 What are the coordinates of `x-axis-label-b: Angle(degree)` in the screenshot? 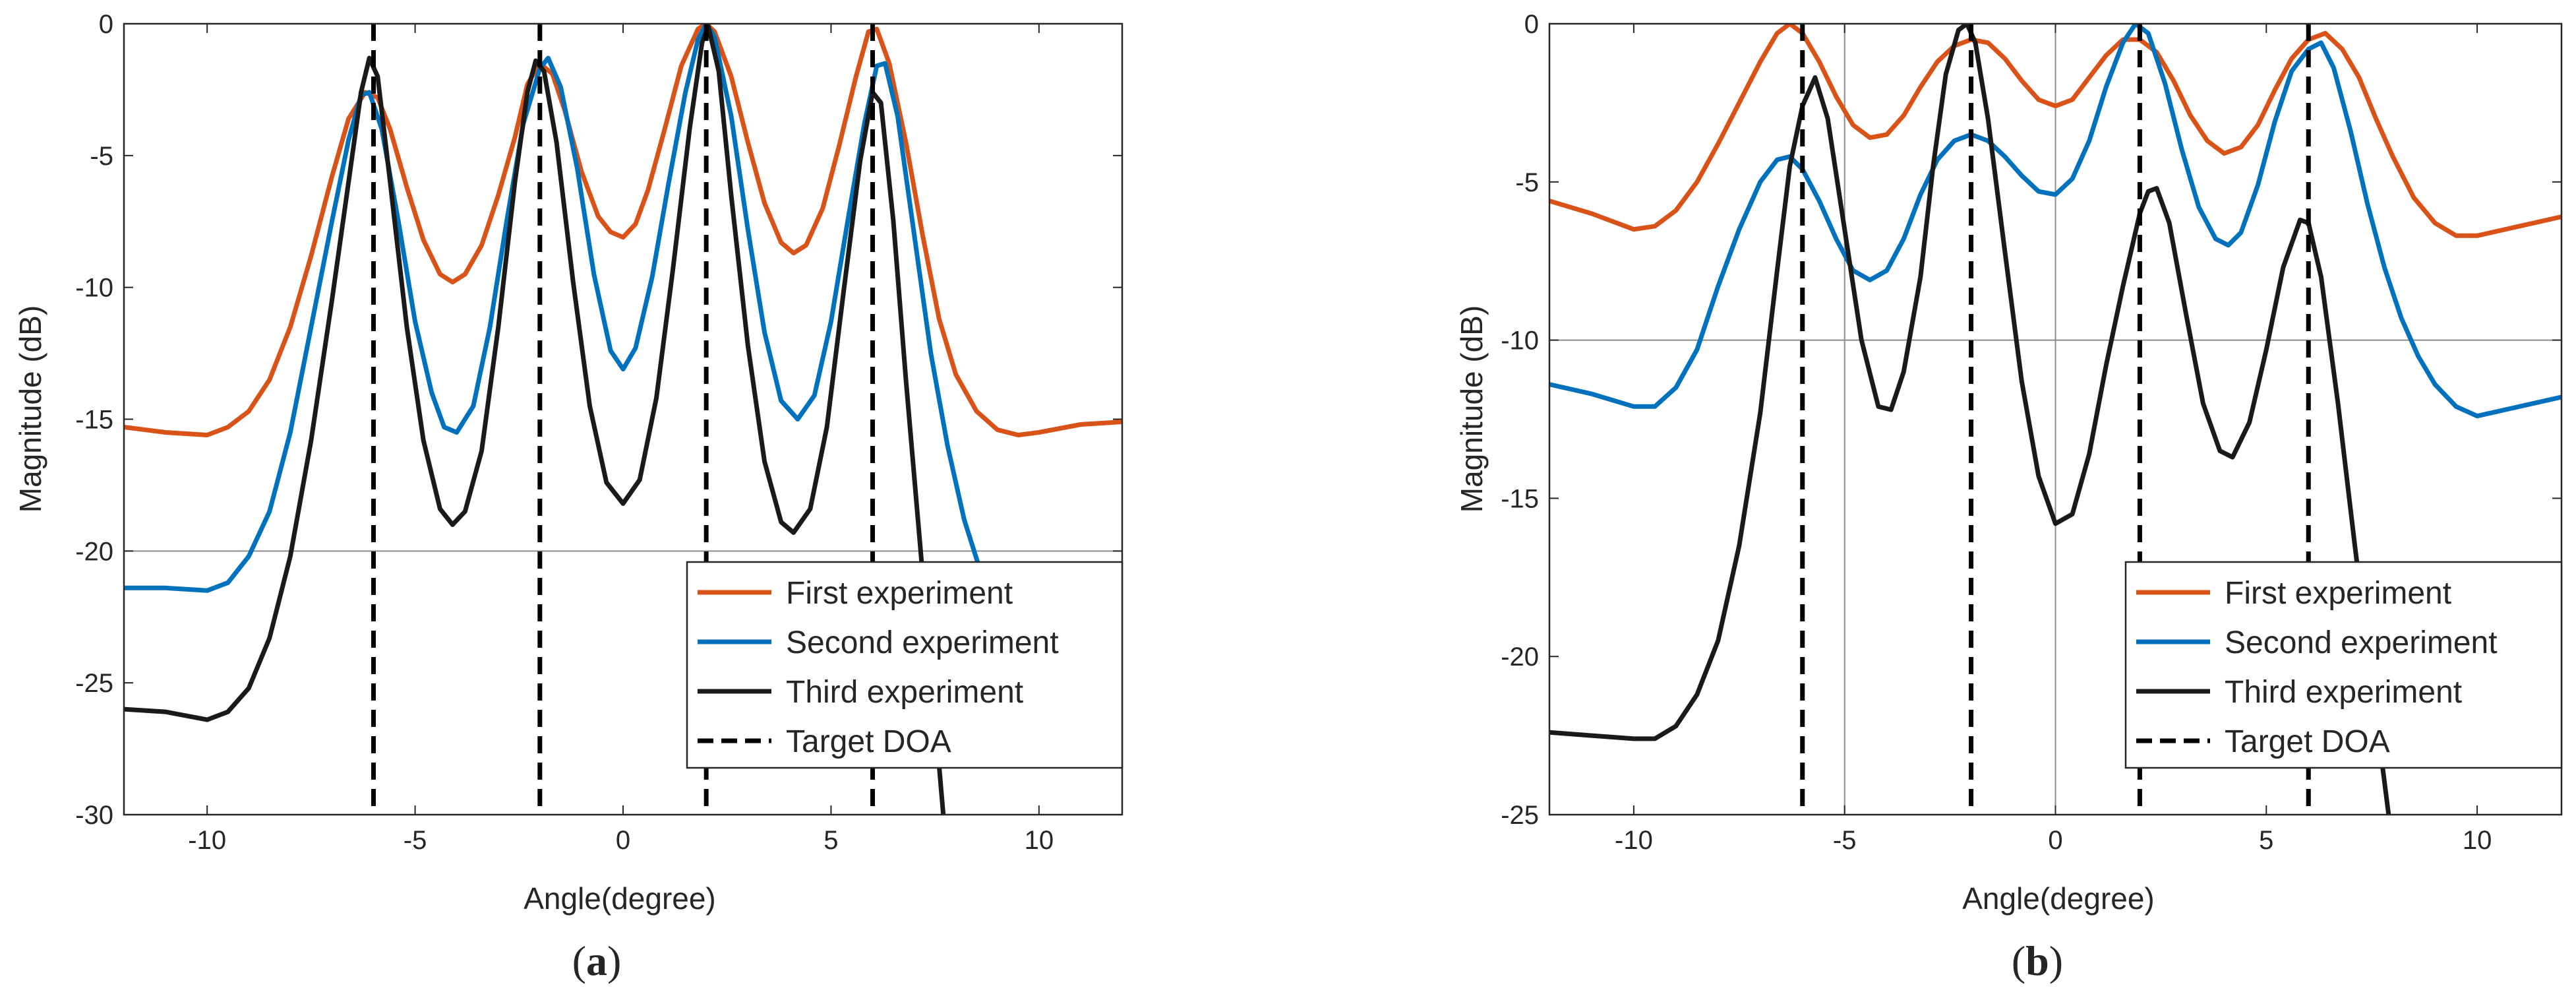 It's located at (2058, 898).